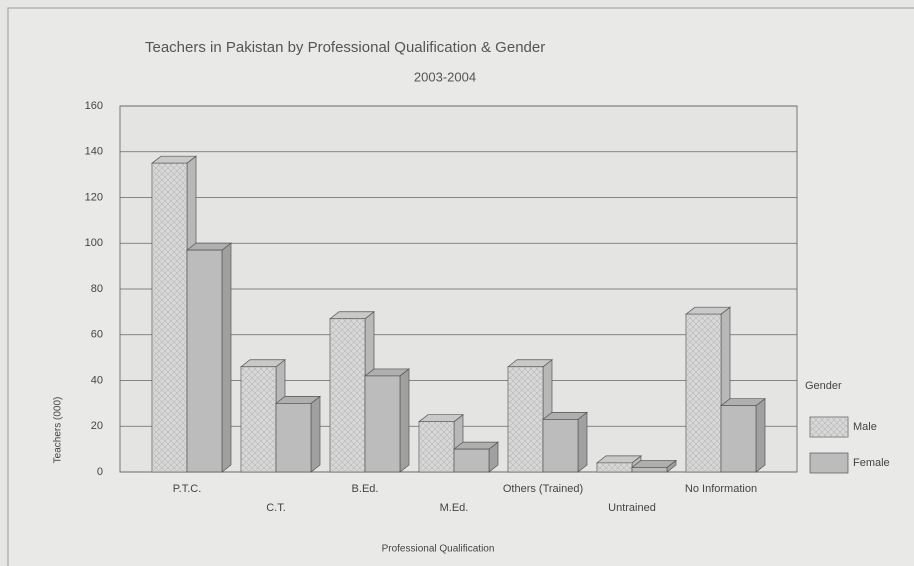 This screenshot has width=914, height=566. I want to click on x-tick-label: Others (Trained), so click(543, 489).